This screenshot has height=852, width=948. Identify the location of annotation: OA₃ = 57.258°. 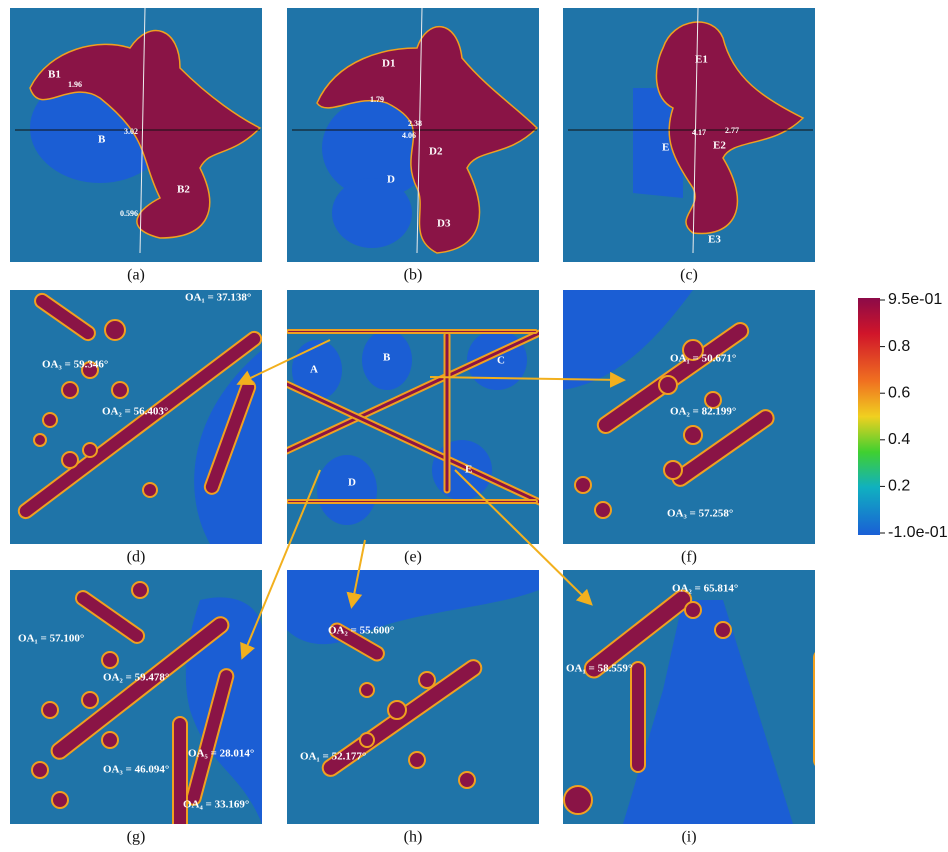
(700, 514).